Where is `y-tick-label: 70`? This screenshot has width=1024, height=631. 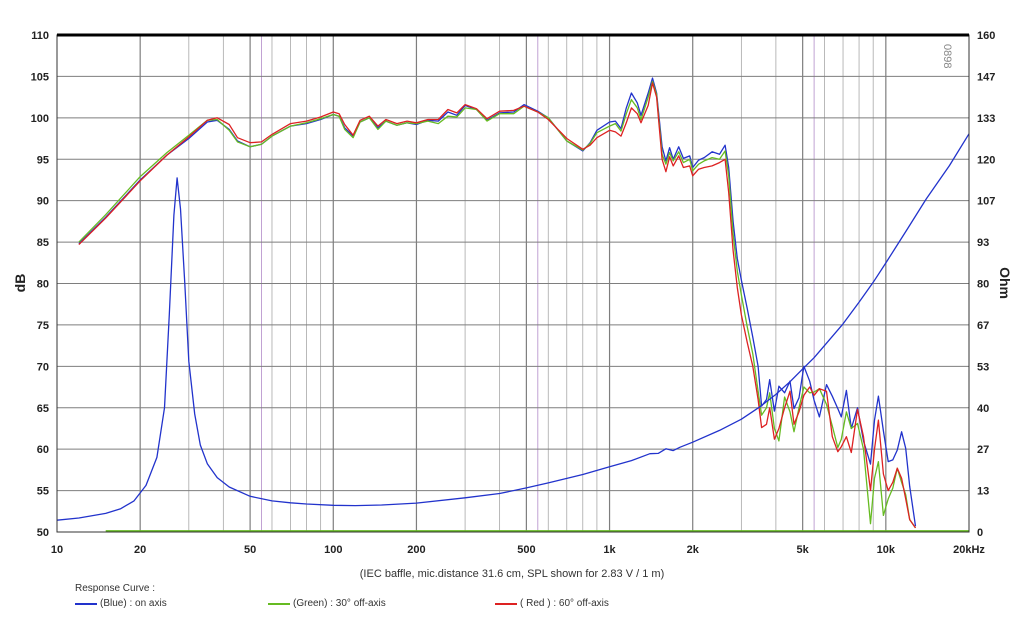
y-tick-label: 70 is located at coordinates (43, 367).